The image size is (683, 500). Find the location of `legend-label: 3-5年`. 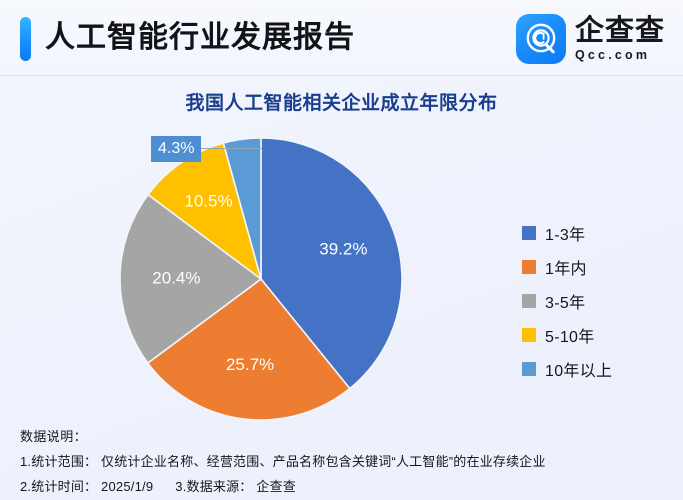

legend-label: 3-5年 is located at coordinates (565, 303).